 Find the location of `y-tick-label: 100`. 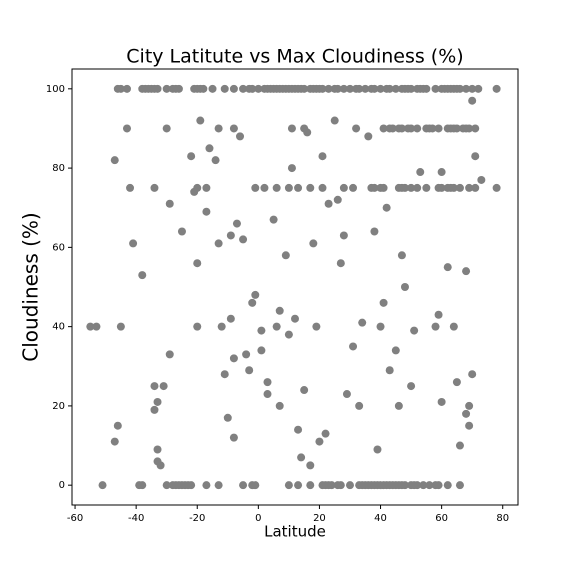

y-tick-label: 100 is located at coordinates (55, 89).